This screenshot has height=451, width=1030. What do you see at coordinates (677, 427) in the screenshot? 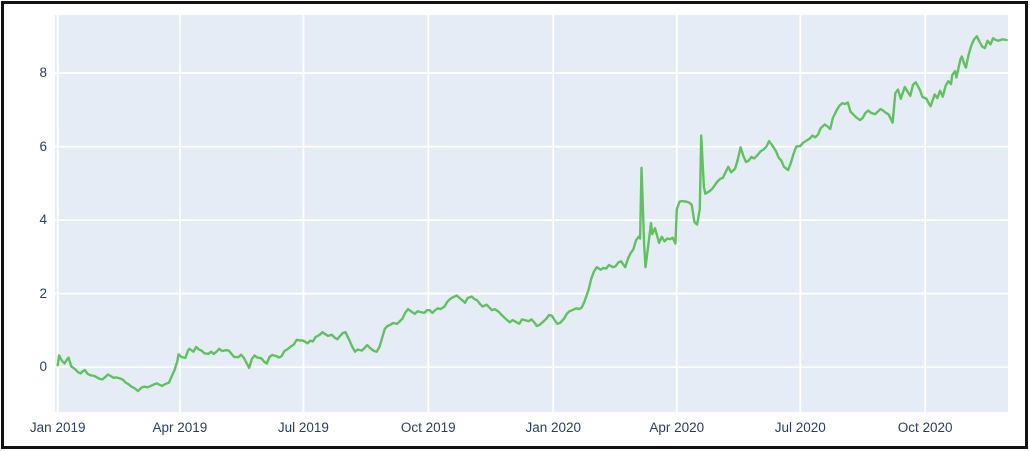
I see `x-axis-tick-label: Apr 2020` at bounding box center [677, 427].